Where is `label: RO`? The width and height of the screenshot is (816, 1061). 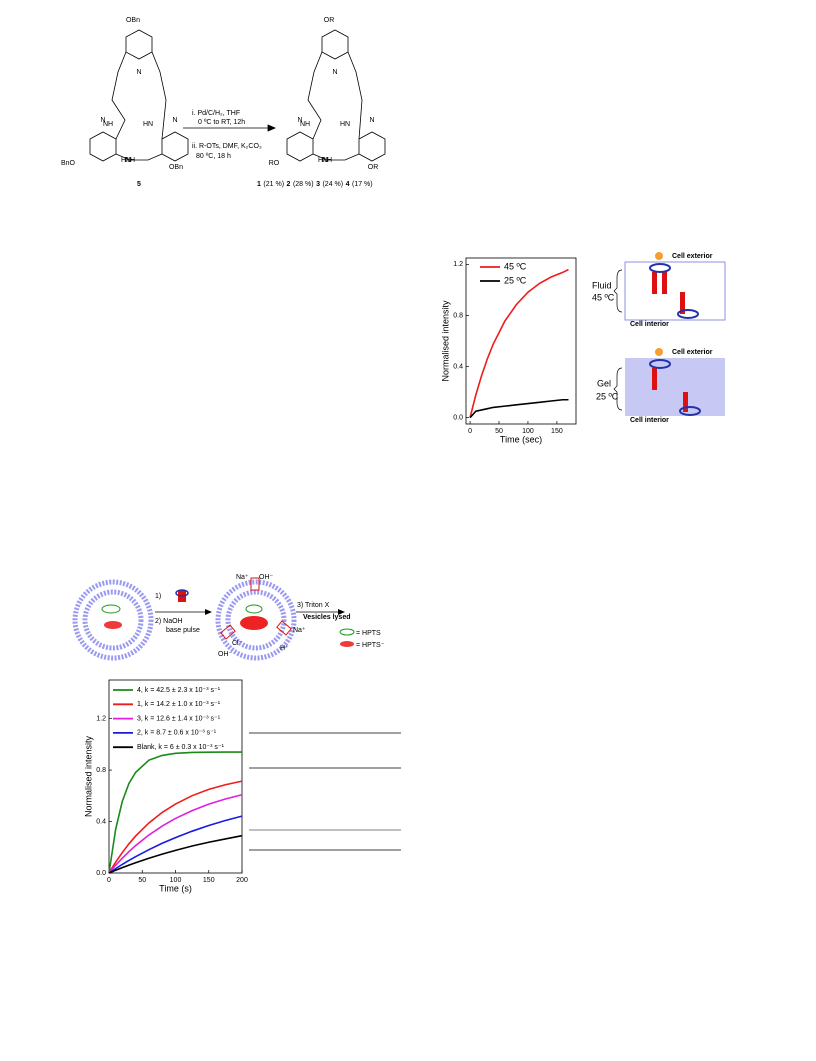
label: RO is located at coordinates (274, 163).